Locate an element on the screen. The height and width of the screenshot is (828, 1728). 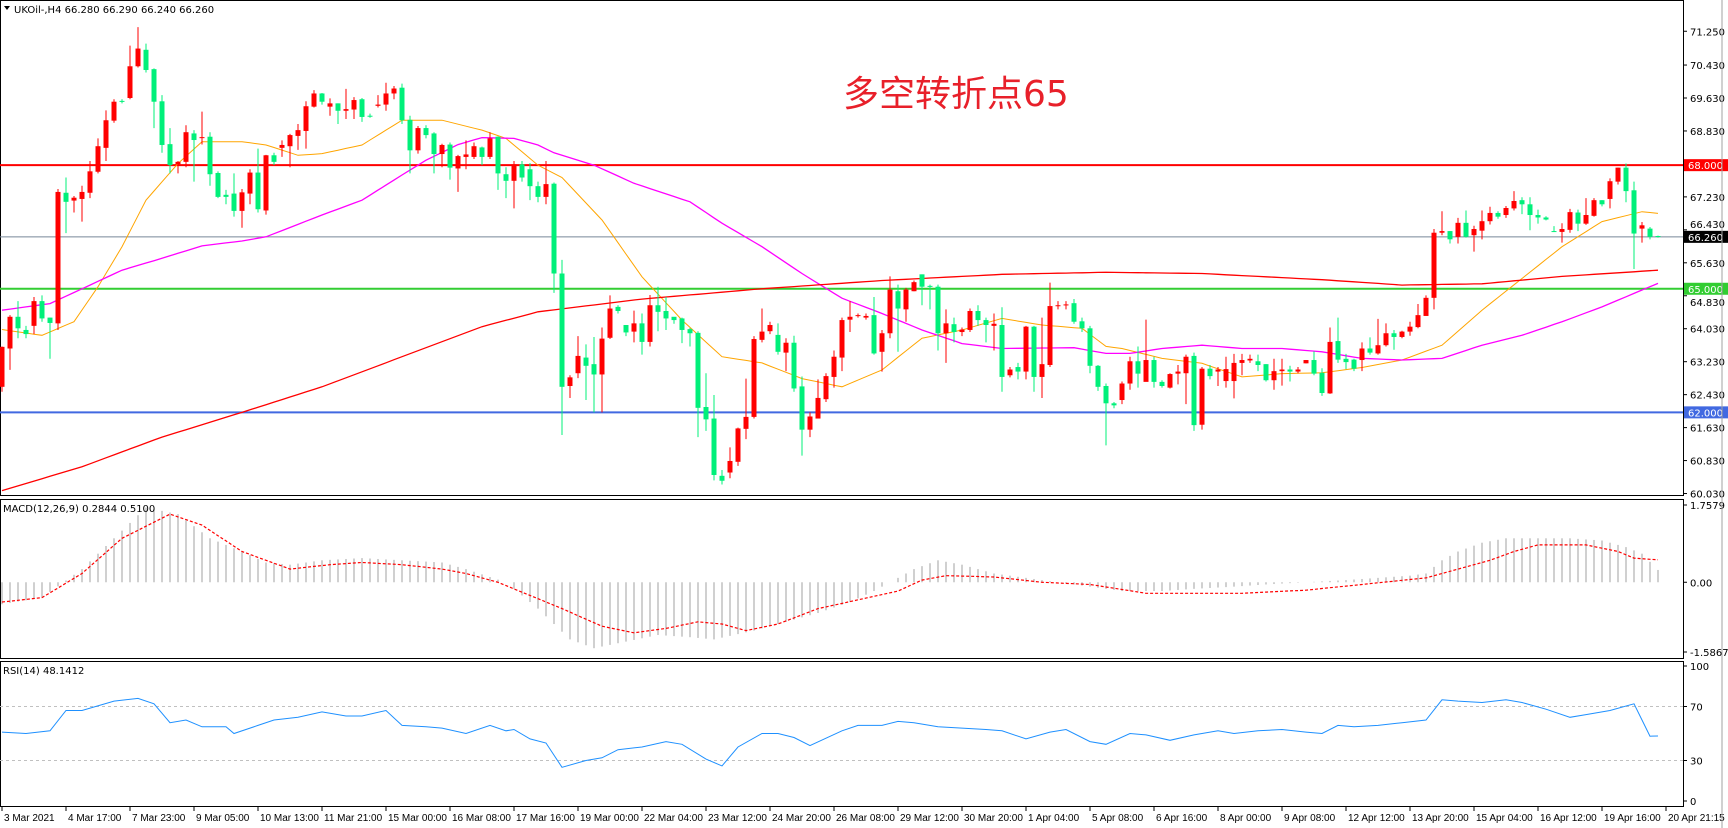
dropdown-triangle-icon is located at coordinates (7, 8).